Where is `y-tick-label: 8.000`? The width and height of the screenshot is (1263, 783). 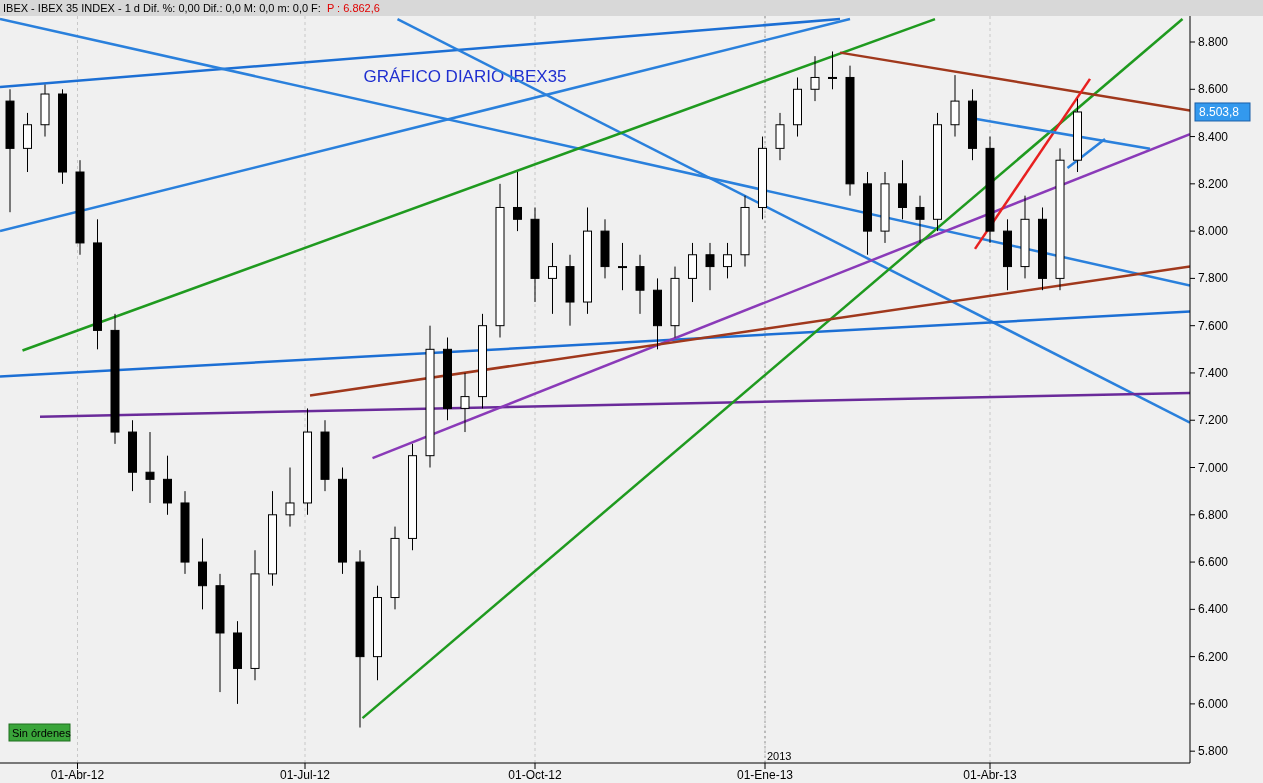 y-tick-label: 8.000 is located at coordinates (1213, 231).